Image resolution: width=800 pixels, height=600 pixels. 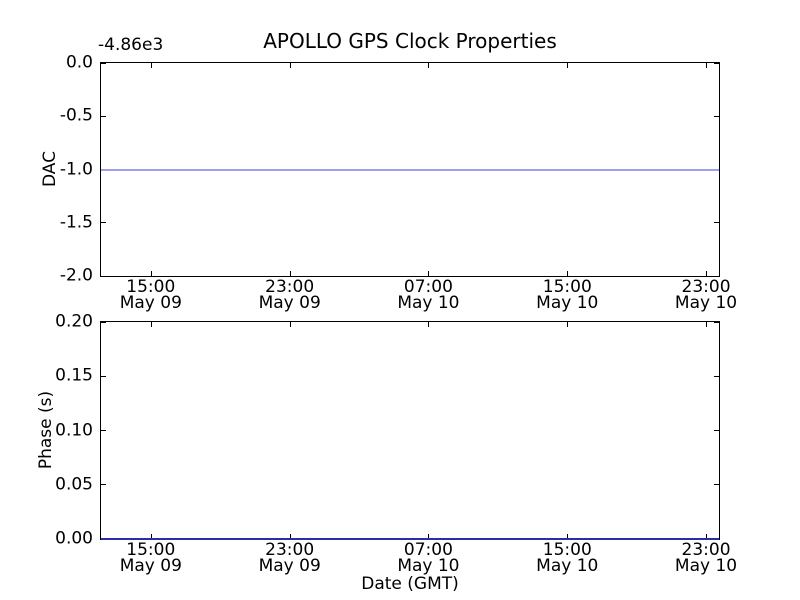 What do you see at coordinates (410, 539) in the screenshot?
I see `data-line-phase` at bounding box center [410, 539].